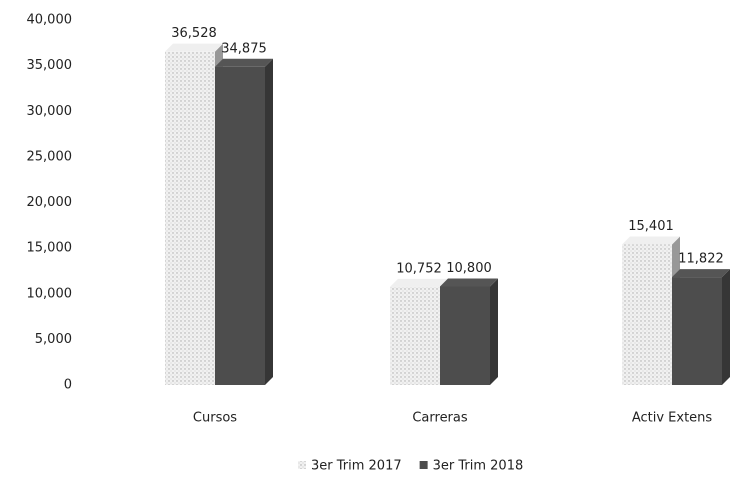 Image resolution: width=734 pixels, height=478 pixels. Describe the element at coordinates (701, 259) in the screenshot. I see `data-label: 11,822` at that location.